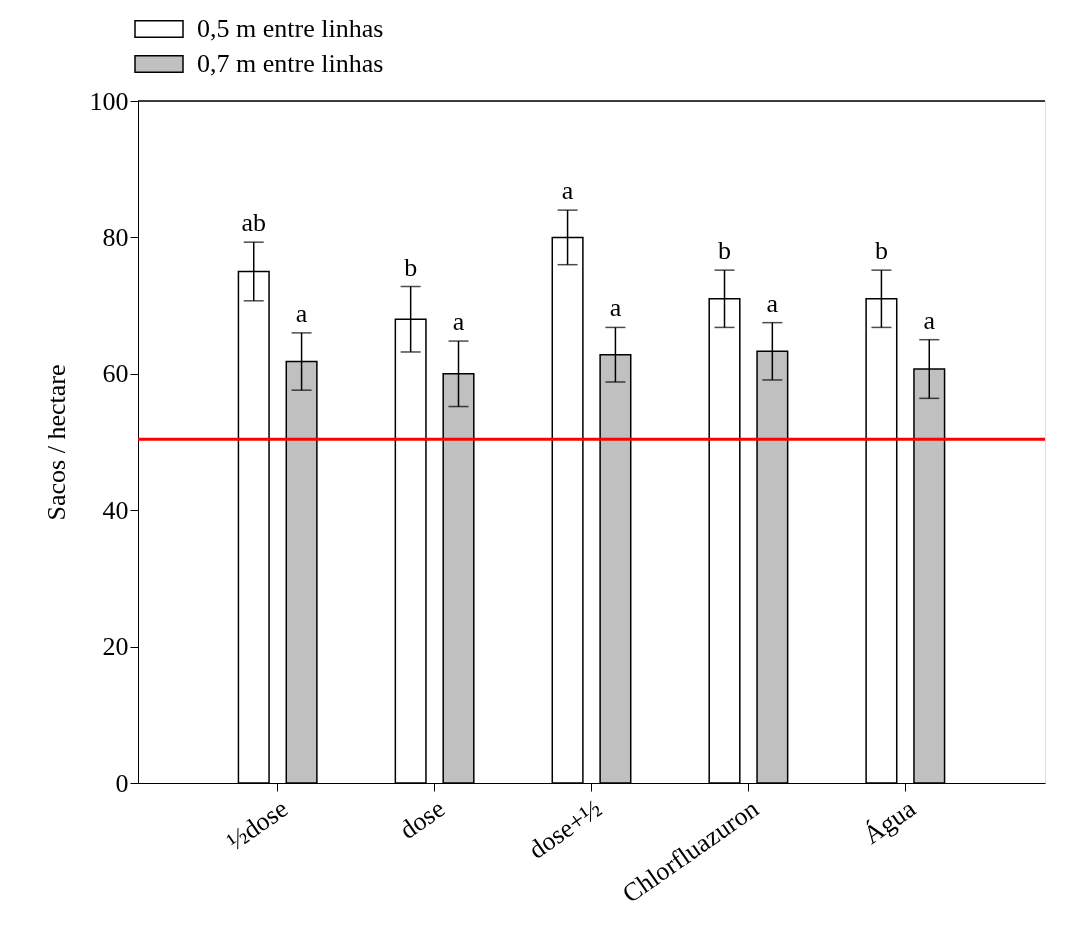  I want to click on y-tick-label: 100, so click(109, 101).